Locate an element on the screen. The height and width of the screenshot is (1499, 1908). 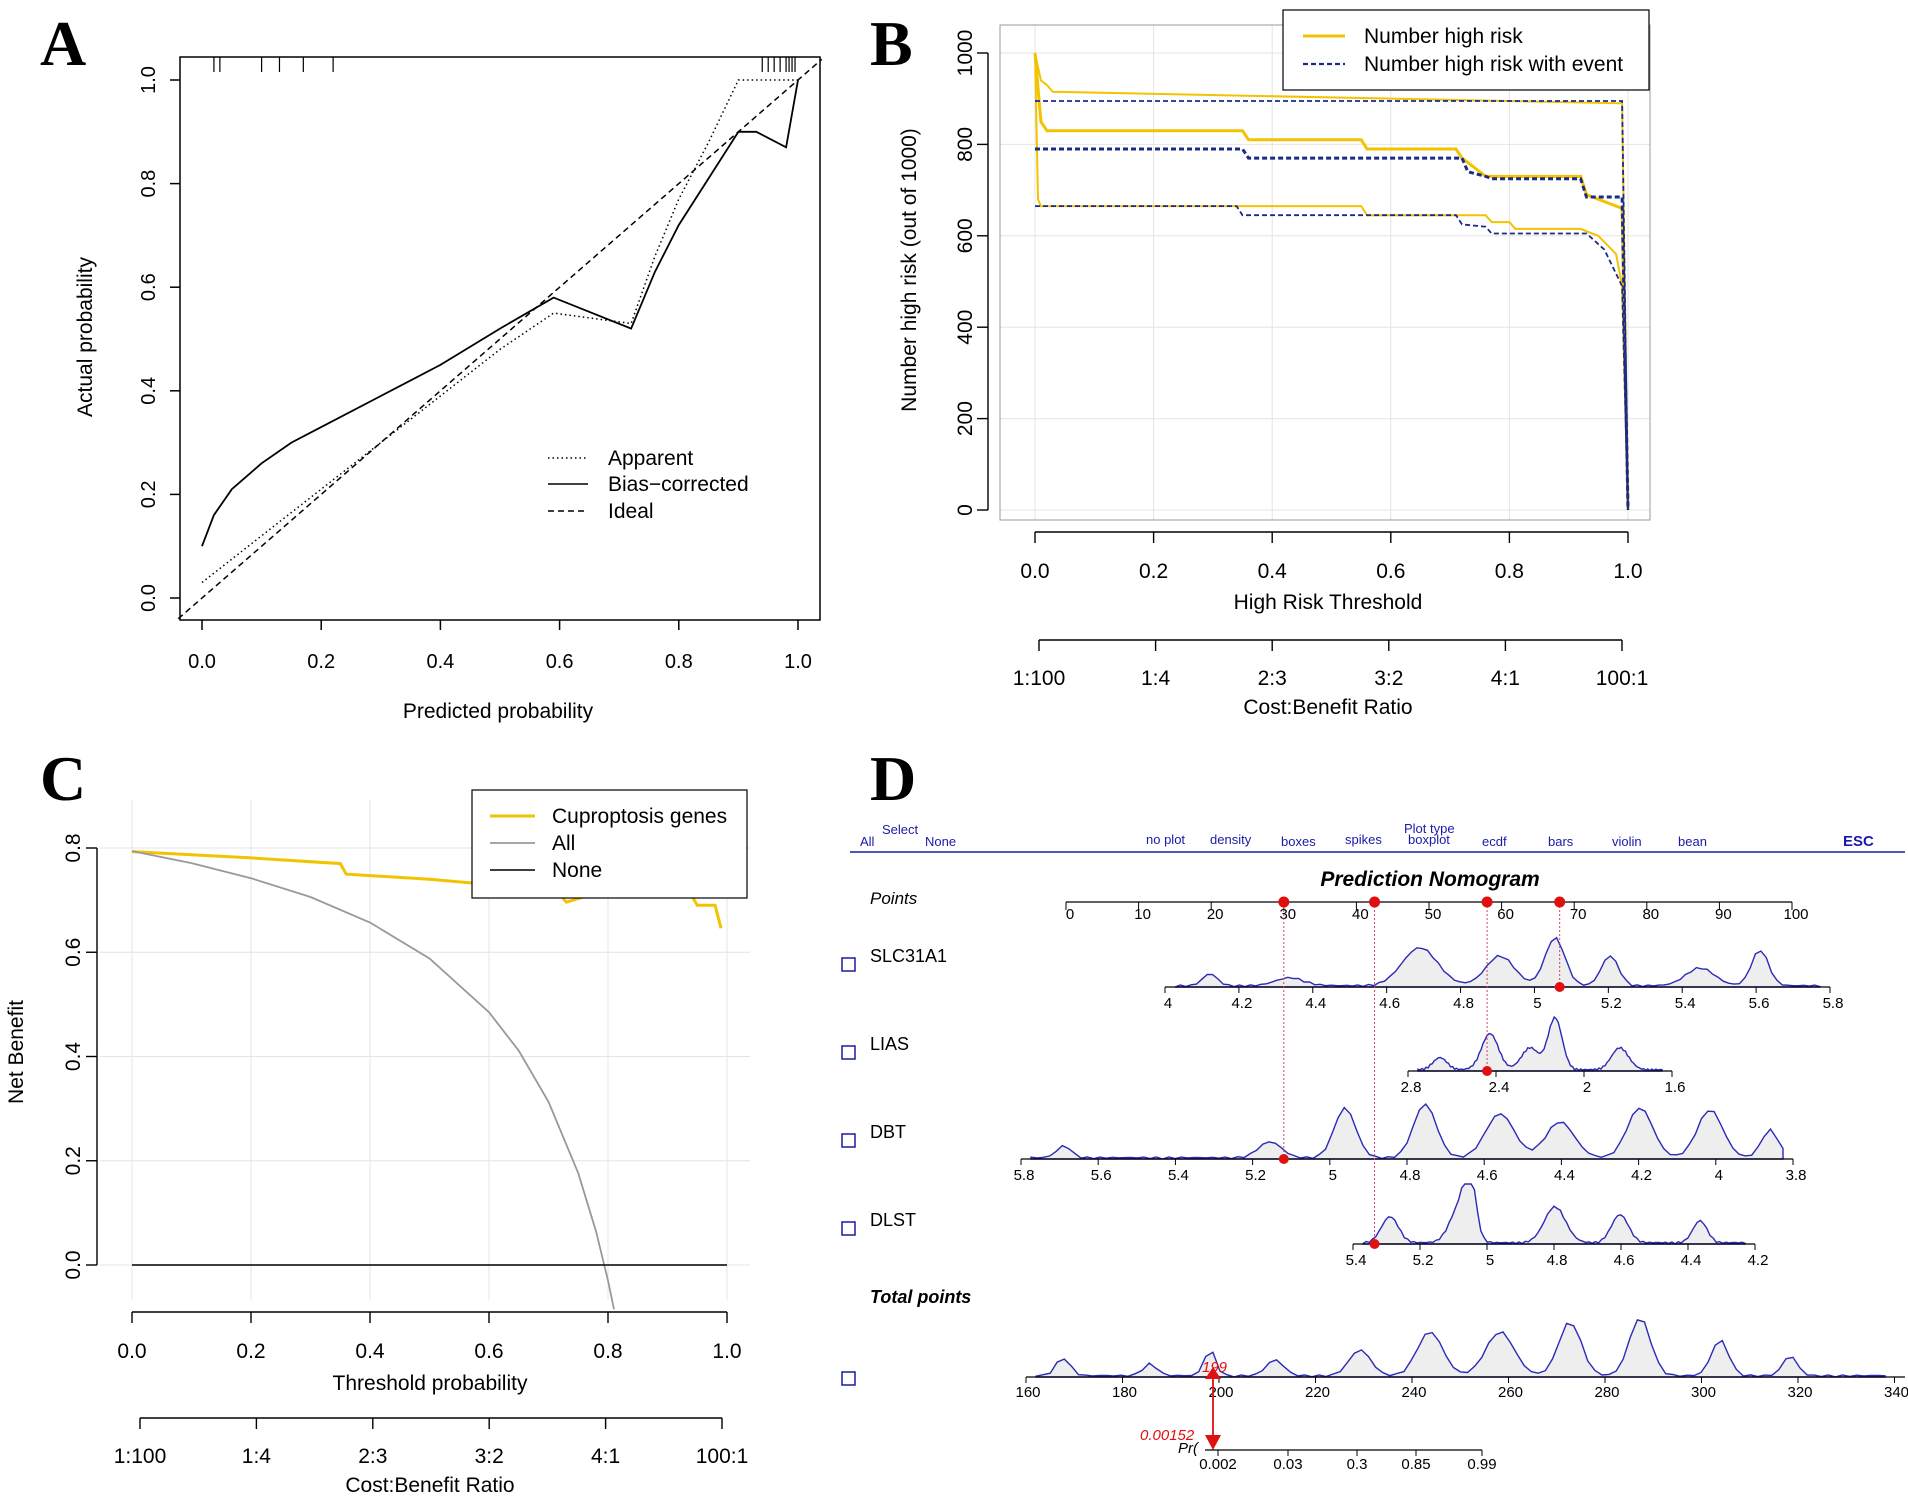
panel-c-y-axis: 0.0 0.2 0.4 0.6 0.8 is located at coordinates (80, 1056).